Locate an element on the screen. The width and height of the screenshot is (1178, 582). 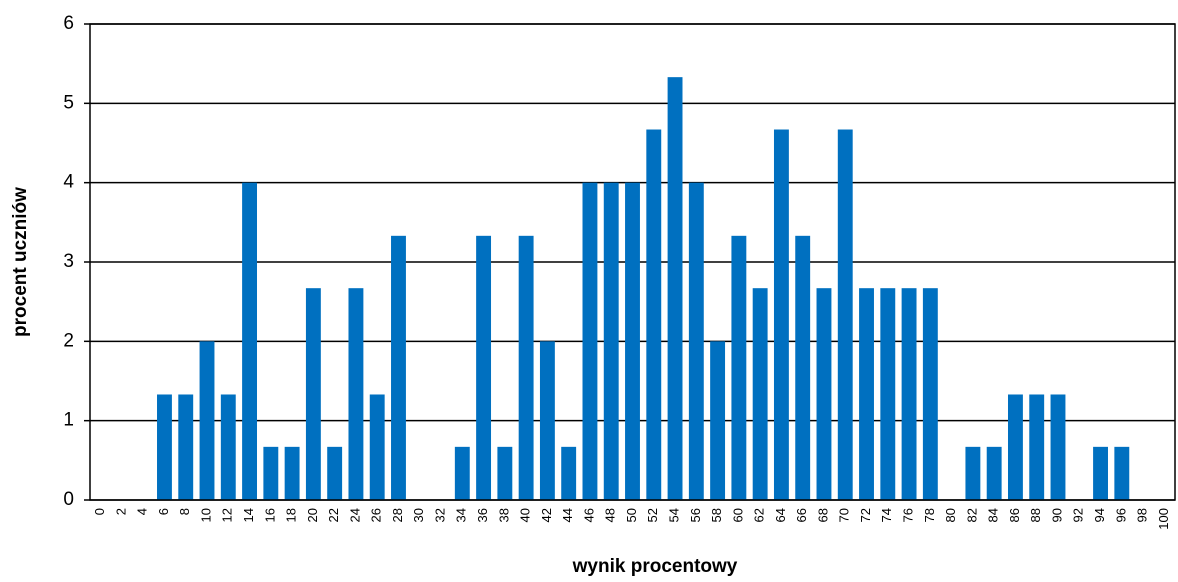
x-tick-label: 46 is located at coordinates (588, 515).